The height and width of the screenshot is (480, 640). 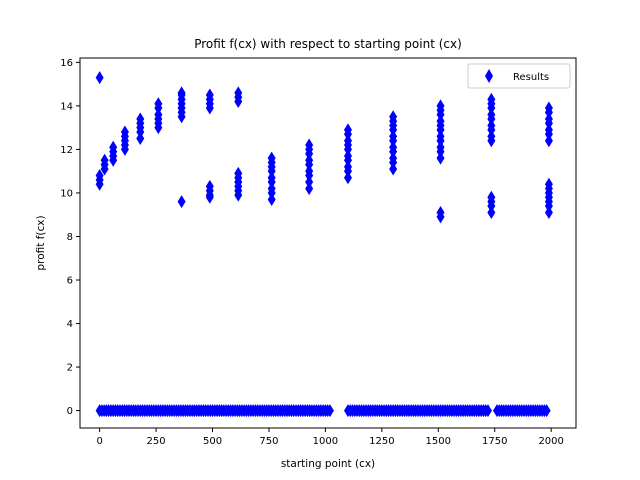 I want to click on x-tick-label: 2000, so click(x=550, y=441).